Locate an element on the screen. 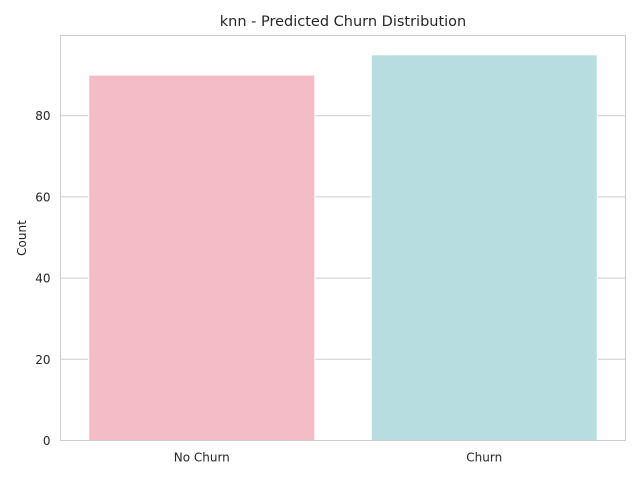 The image size is (640, 480). x-tick-labels: No Churn Churn is located at coordinates (338, 458).